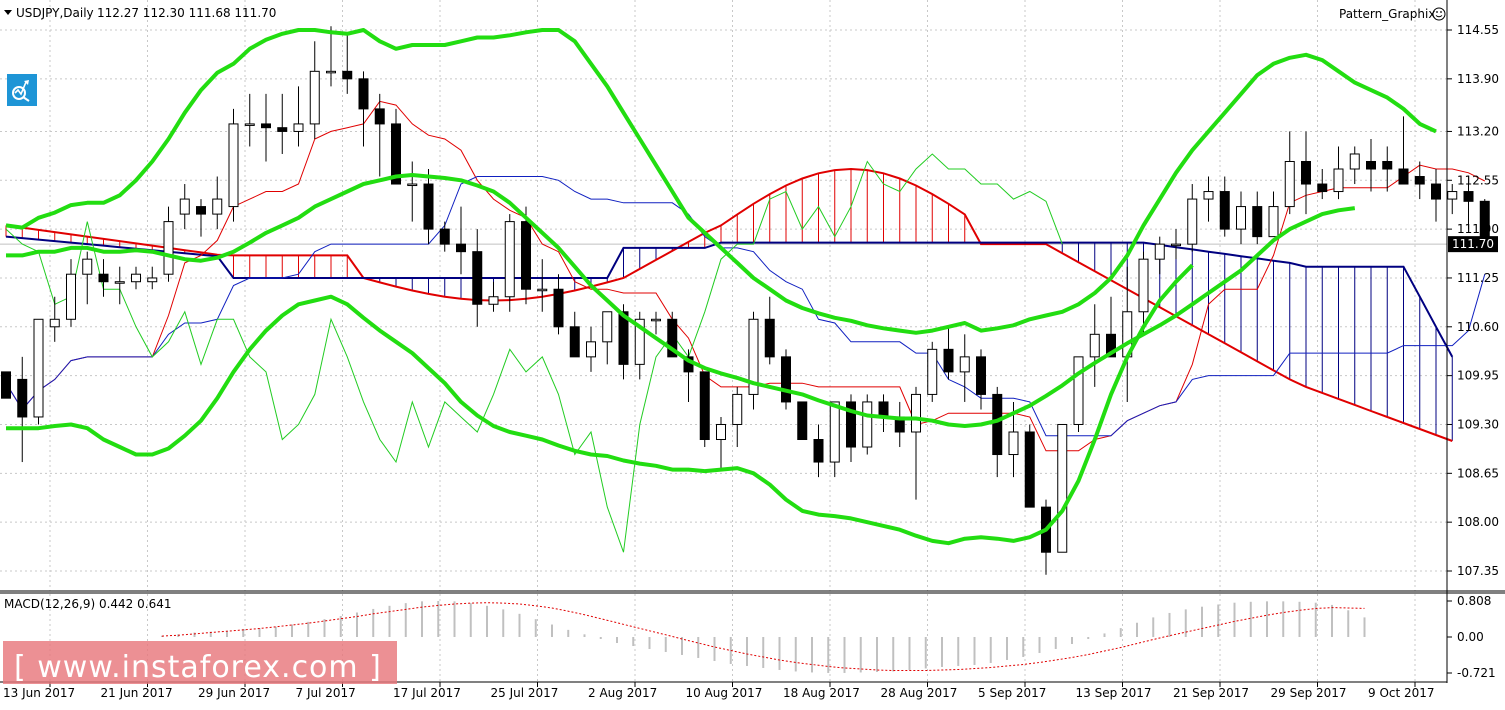 This screenshot has height=710, width=1505. What do you see at coordinates (763, 637) in the screenshot?
I see `macd-panel` at bounding box center [763, 637].